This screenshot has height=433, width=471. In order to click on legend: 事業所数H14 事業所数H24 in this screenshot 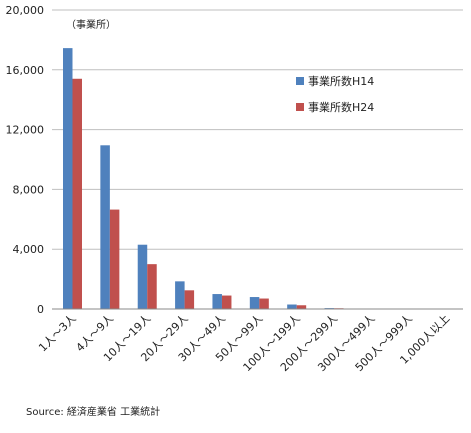, I will do `click(335, 94)`.